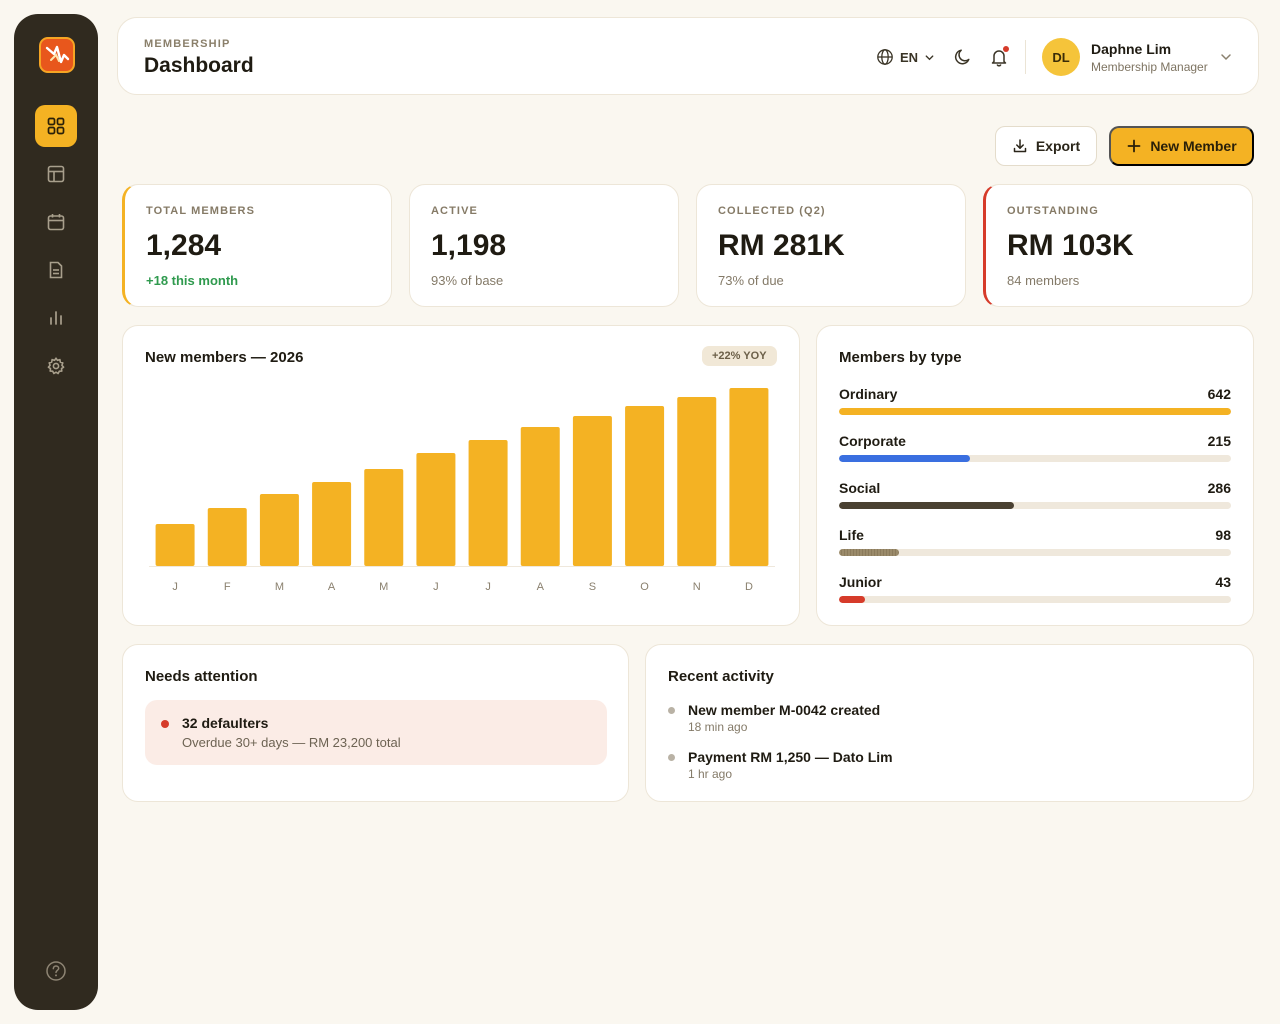 The height and width of the screenshot is (1024, 1280). I want to click on bell-icon, so click(999, 57).